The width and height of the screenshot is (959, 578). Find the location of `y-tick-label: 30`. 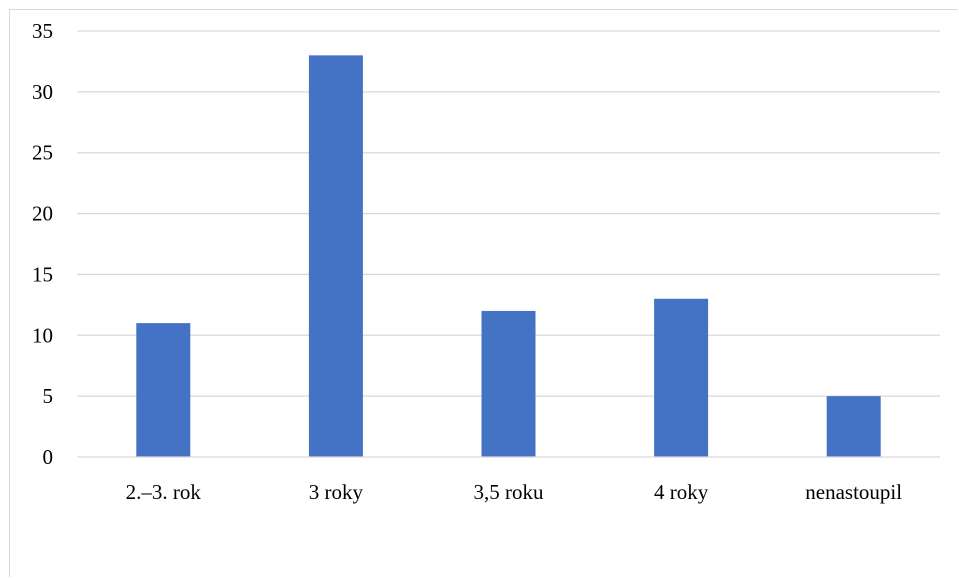

y-tick-label: 30 is located at coordinates (42, 92).